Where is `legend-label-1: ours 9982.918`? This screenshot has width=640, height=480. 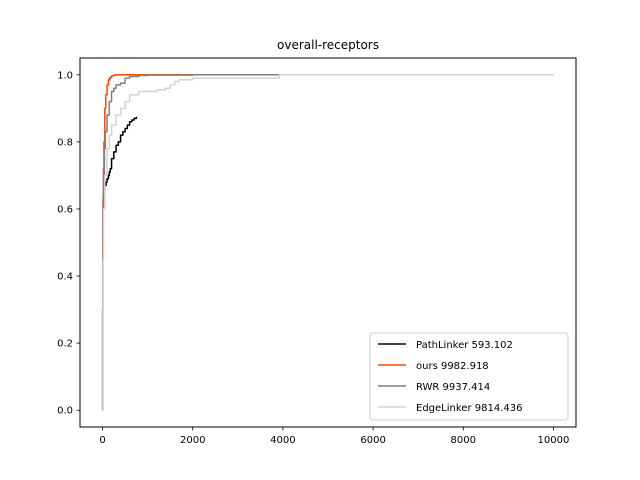
legend-label-1: ours 9982.918 is located at coordinates (452, 366).